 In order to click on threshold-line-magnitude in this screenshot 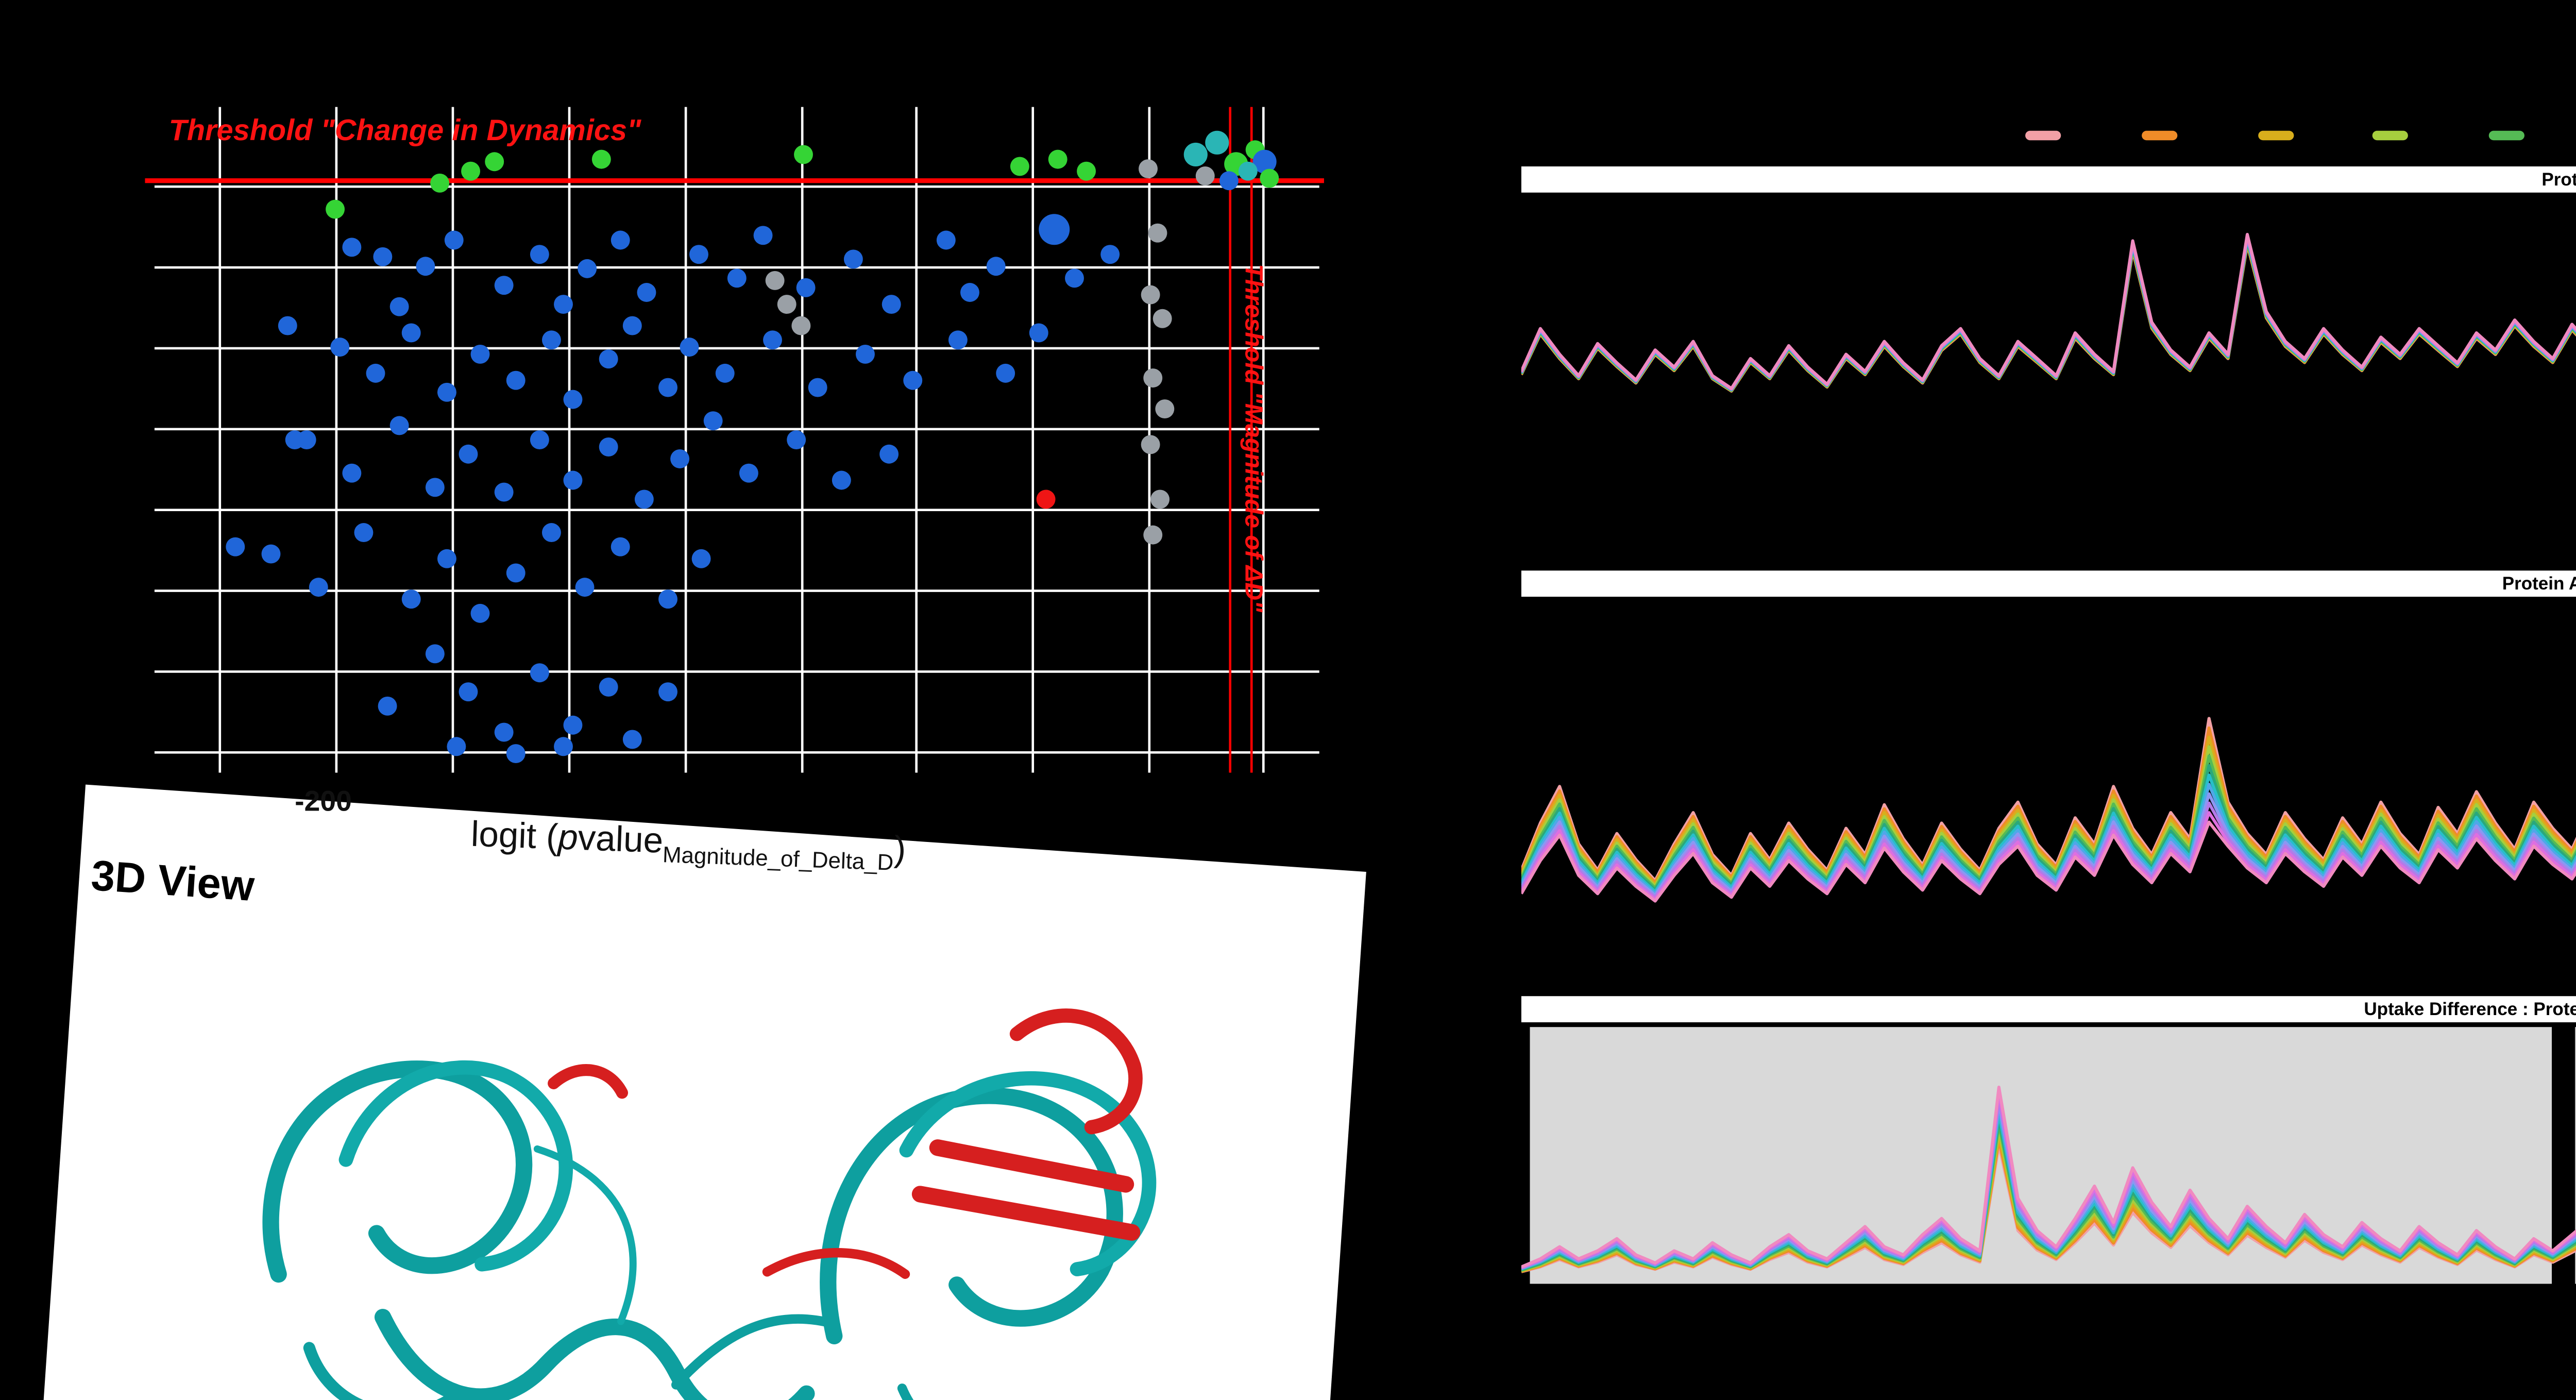, I will do `click(1252, 440)`.